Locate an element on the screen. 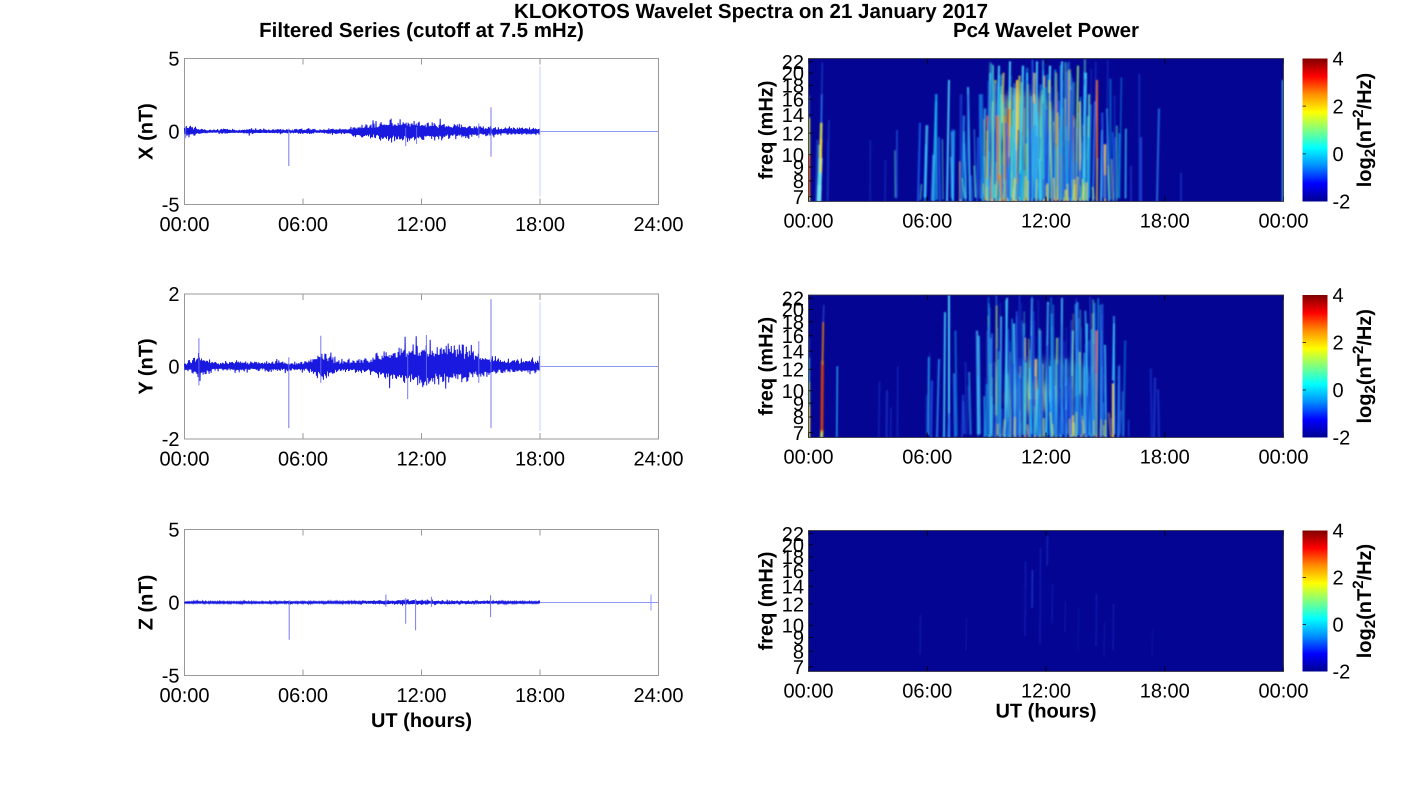 This screenshot has width=1418, height=788. svg-text: Y (nT) is located at coordinates (147, 366).